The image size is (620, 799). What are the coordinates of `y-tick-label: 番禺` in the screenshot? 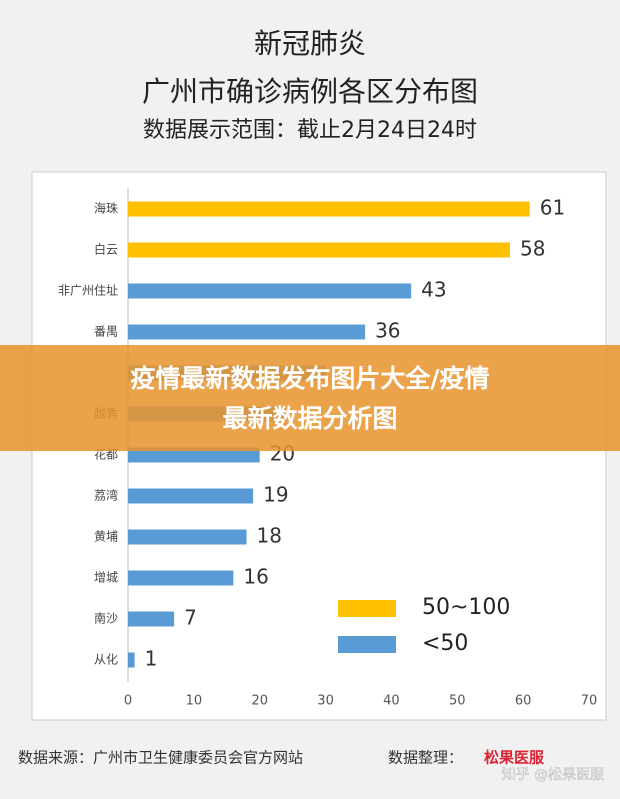 It's located at (106, 332).